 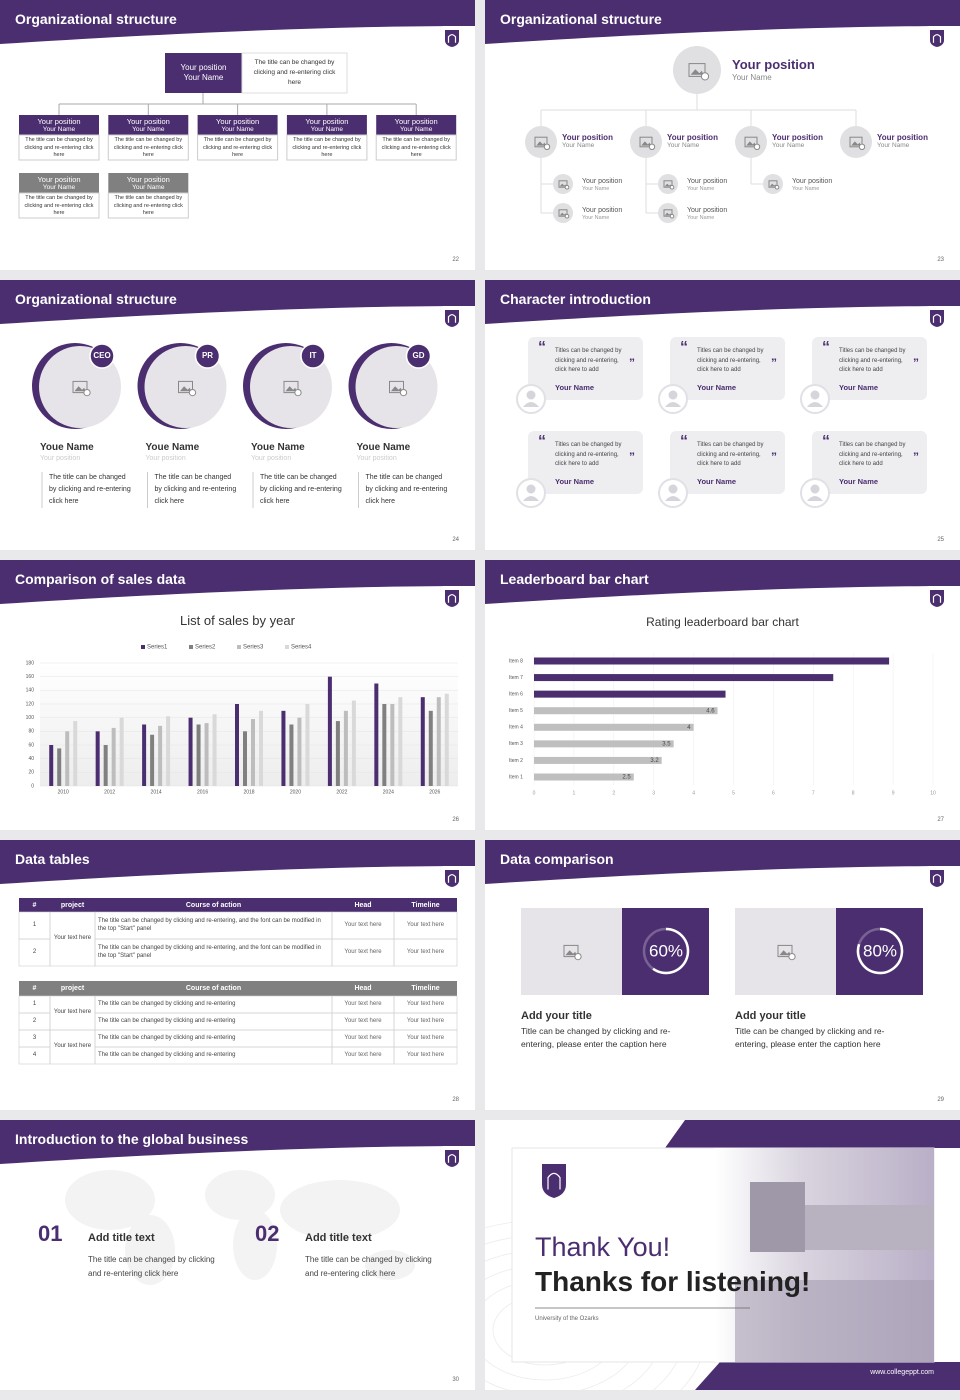 What do you see at coordinates (237, 620) in the screenshot?
I see `chart-title: List of sales by year` at bounding box center [237, 620].